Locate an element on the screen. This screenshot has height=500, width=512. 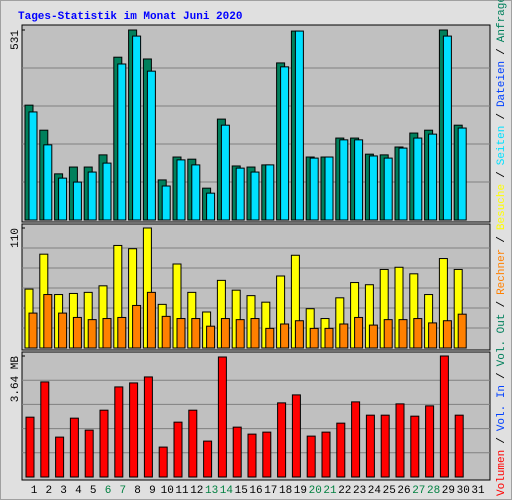
x-tick-label: 25 is located at coordinates (389, 491).